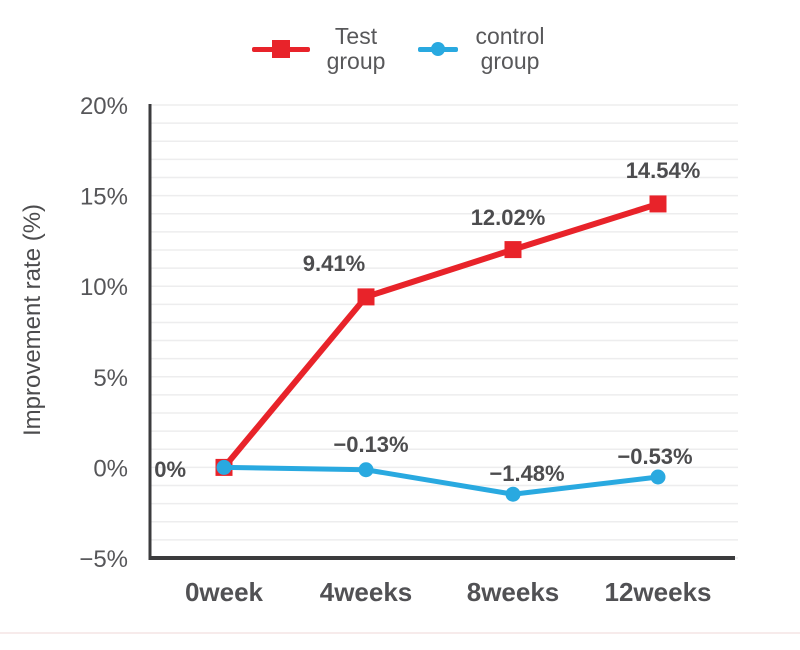 The image size is (800, 650). Describe the element at coordinates (170, 469) in the screenshot. I see `data-point-label: 0%` at that location.